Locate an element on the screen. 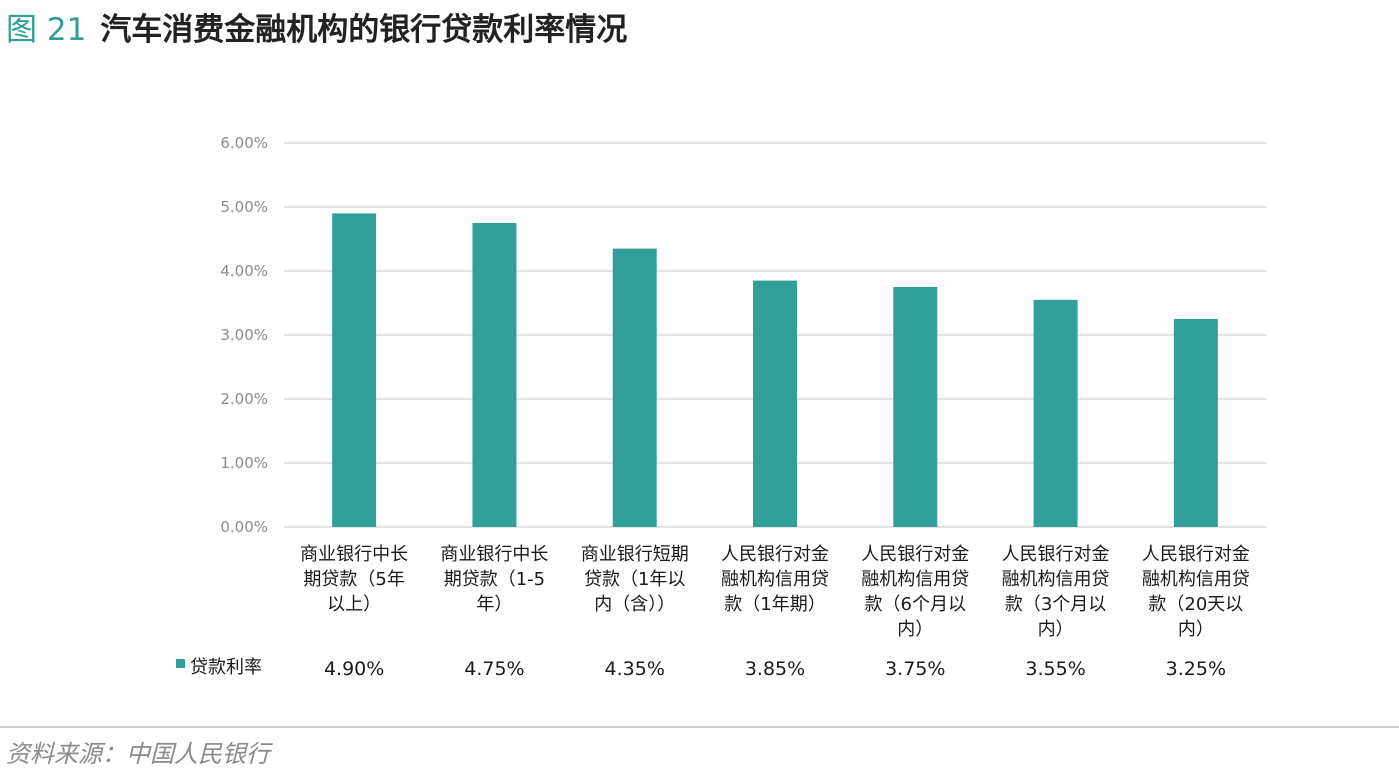  figure-number: 图 21 is located at coordinates (46, 30).